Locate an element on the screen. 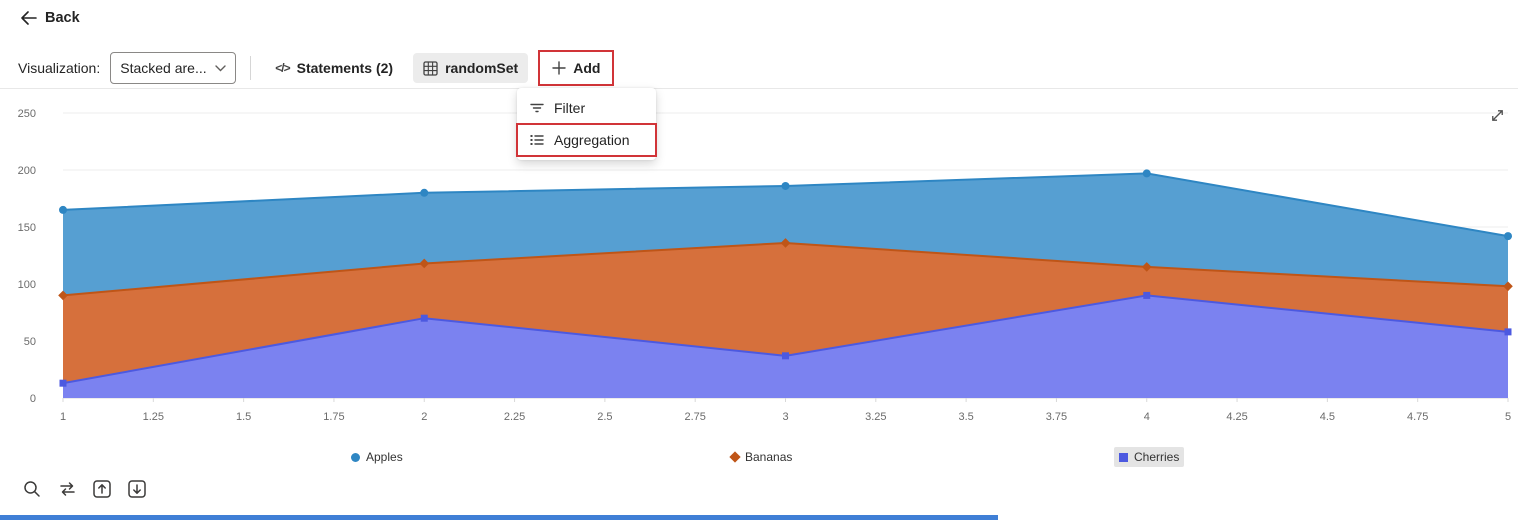  menu-item-aggregation: Aggregation is located at coordinates (586, 140).